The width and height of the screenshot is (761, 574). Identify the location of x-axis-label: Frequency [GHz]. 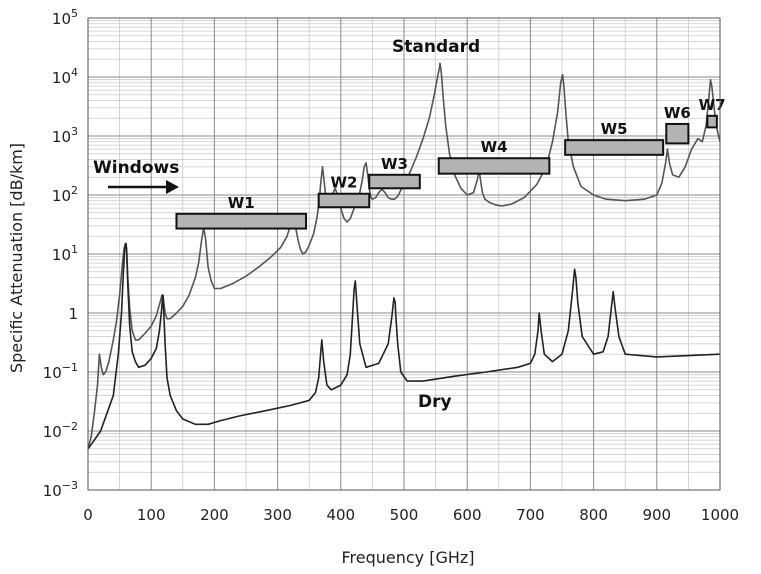
(407, 557).